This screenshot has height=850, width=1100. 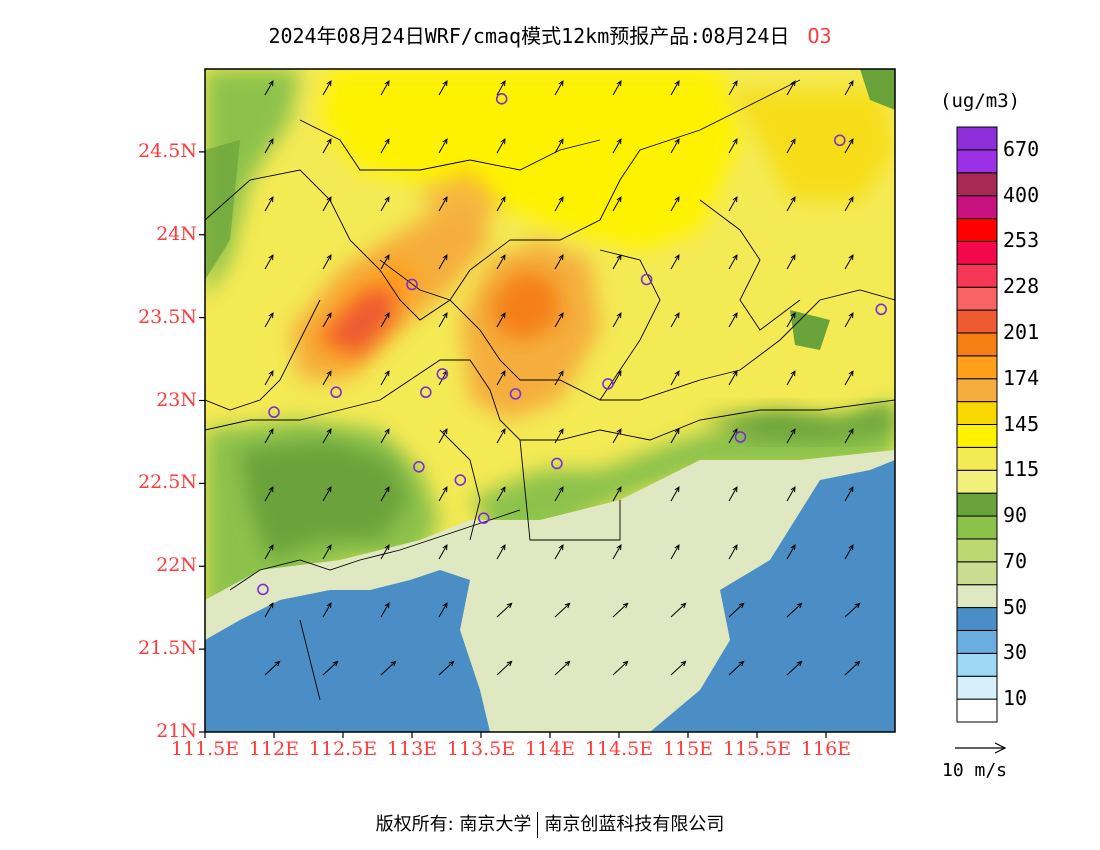 What do you see at coordinates (176, 731) in the screenshot?
I see `y-tick-label: 21N` at bounding box center [176, 731].